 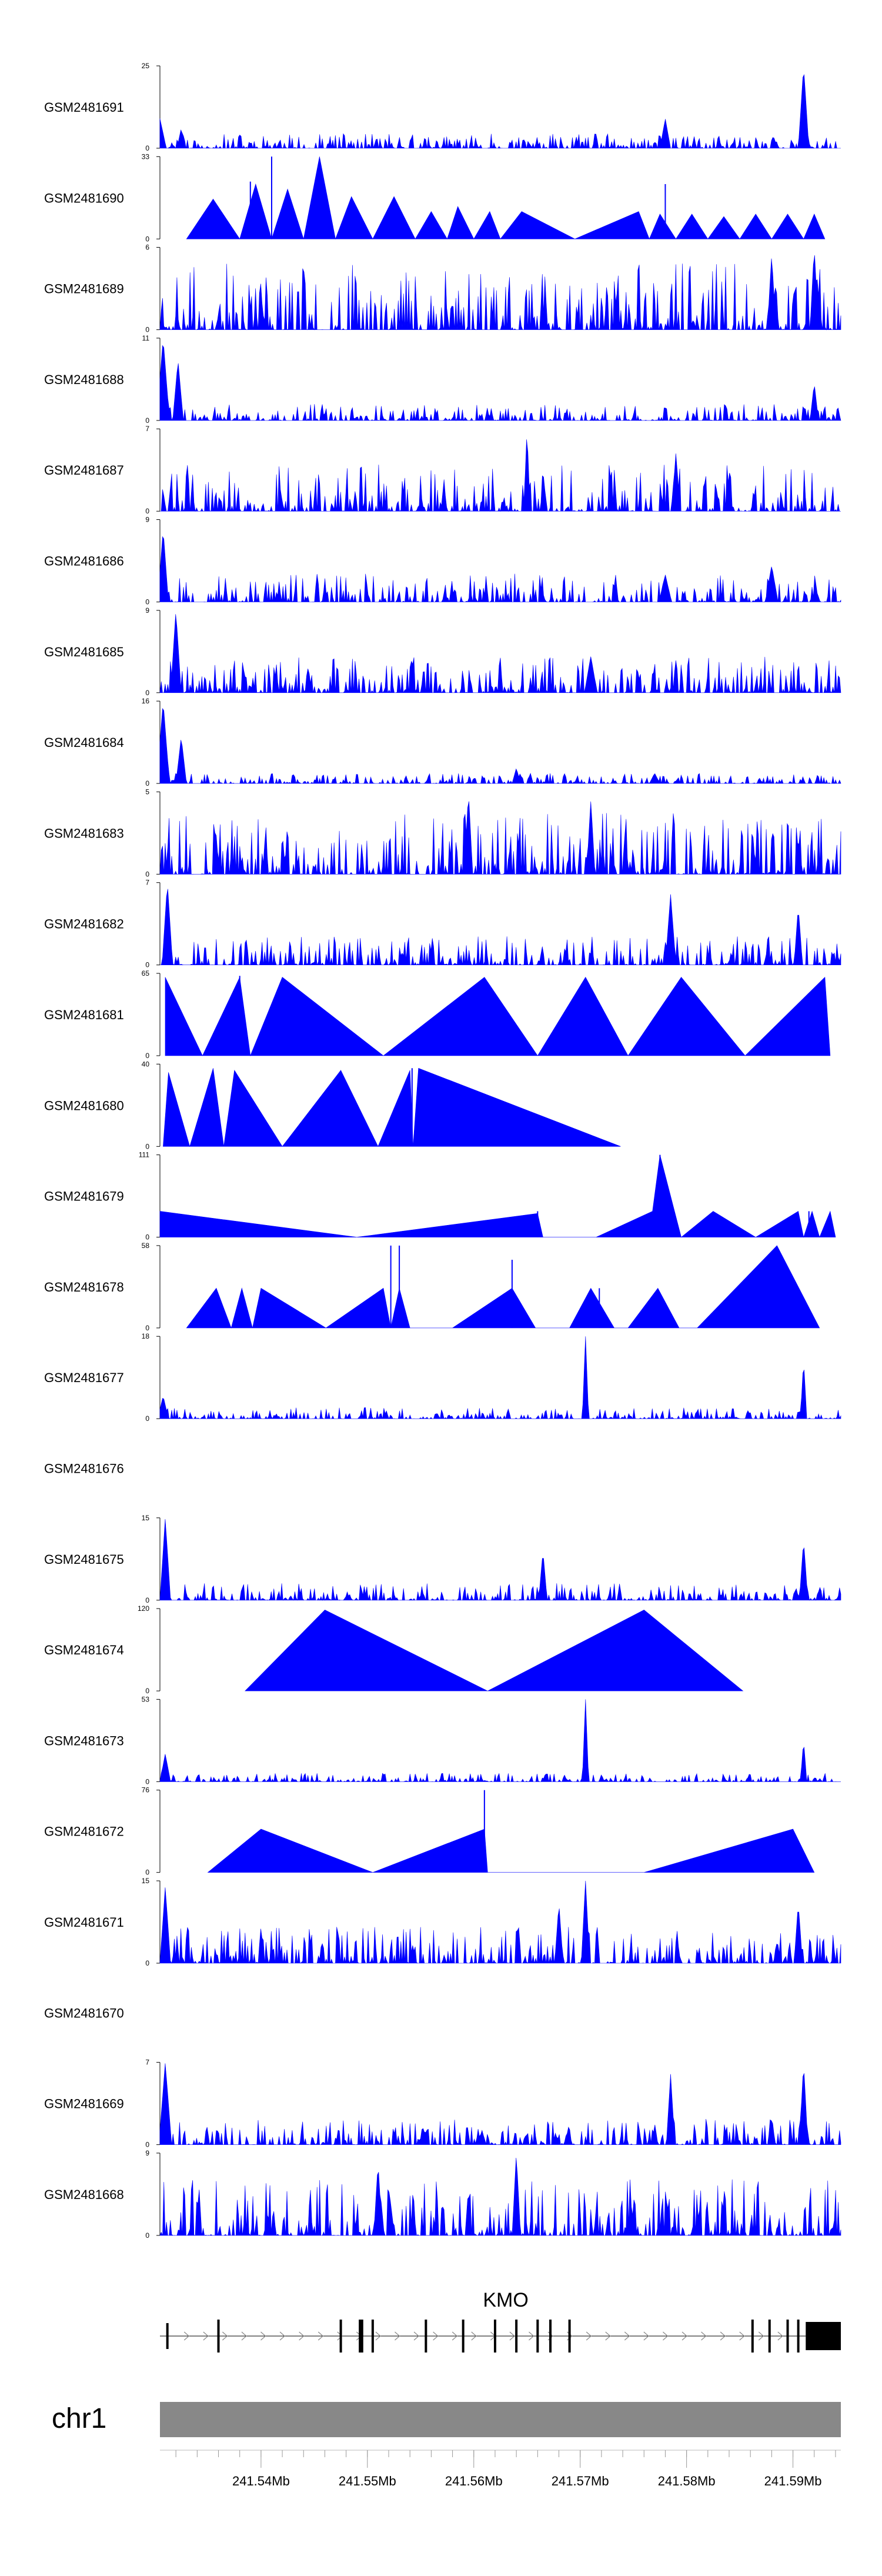 What do you see at coordinates (84, 470) in the screenshot?
I see `track-label: GSM2481687` at bounding box center [84, 470].